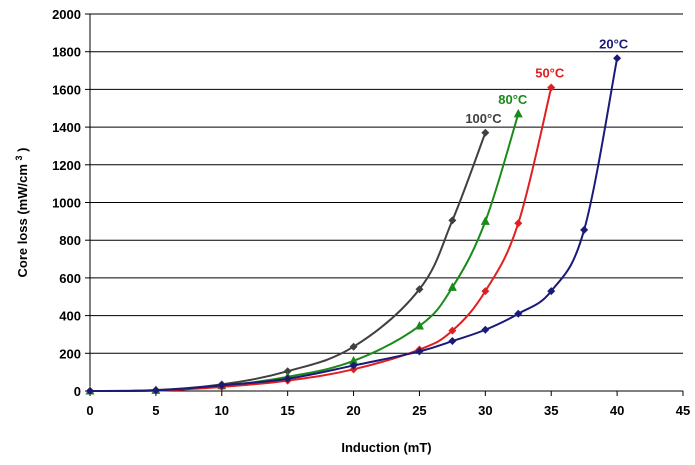 The image size is (695, 465). Describe the element at coordinates (66, 127) in the screenshot. I see `y-tick-label: 1400` at that location.